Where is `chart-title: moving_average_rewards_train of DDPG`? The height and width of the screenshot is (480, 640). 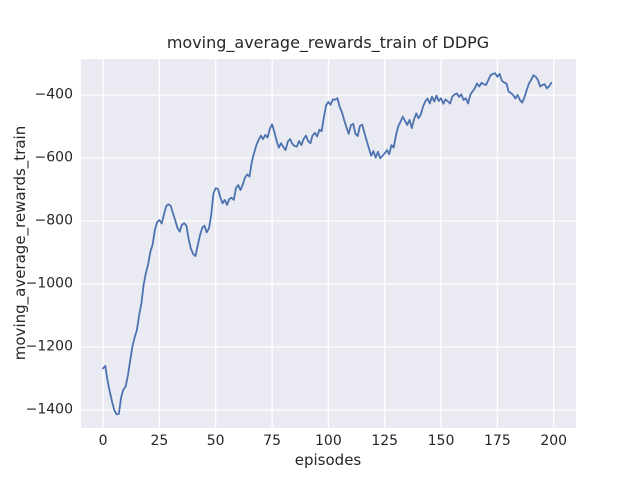
chart-title: moving_average_rewards_train of DDPG is located at coordinates (328, 42).